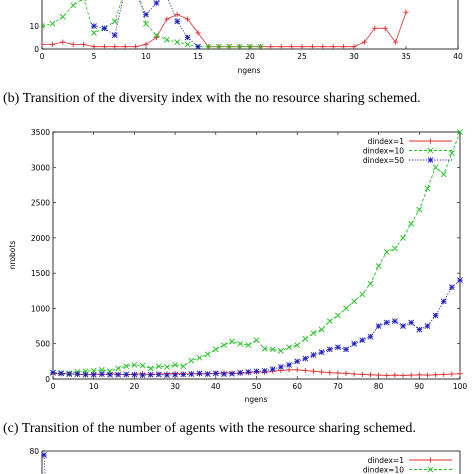  I want to click on series-line, so click(224, 30).